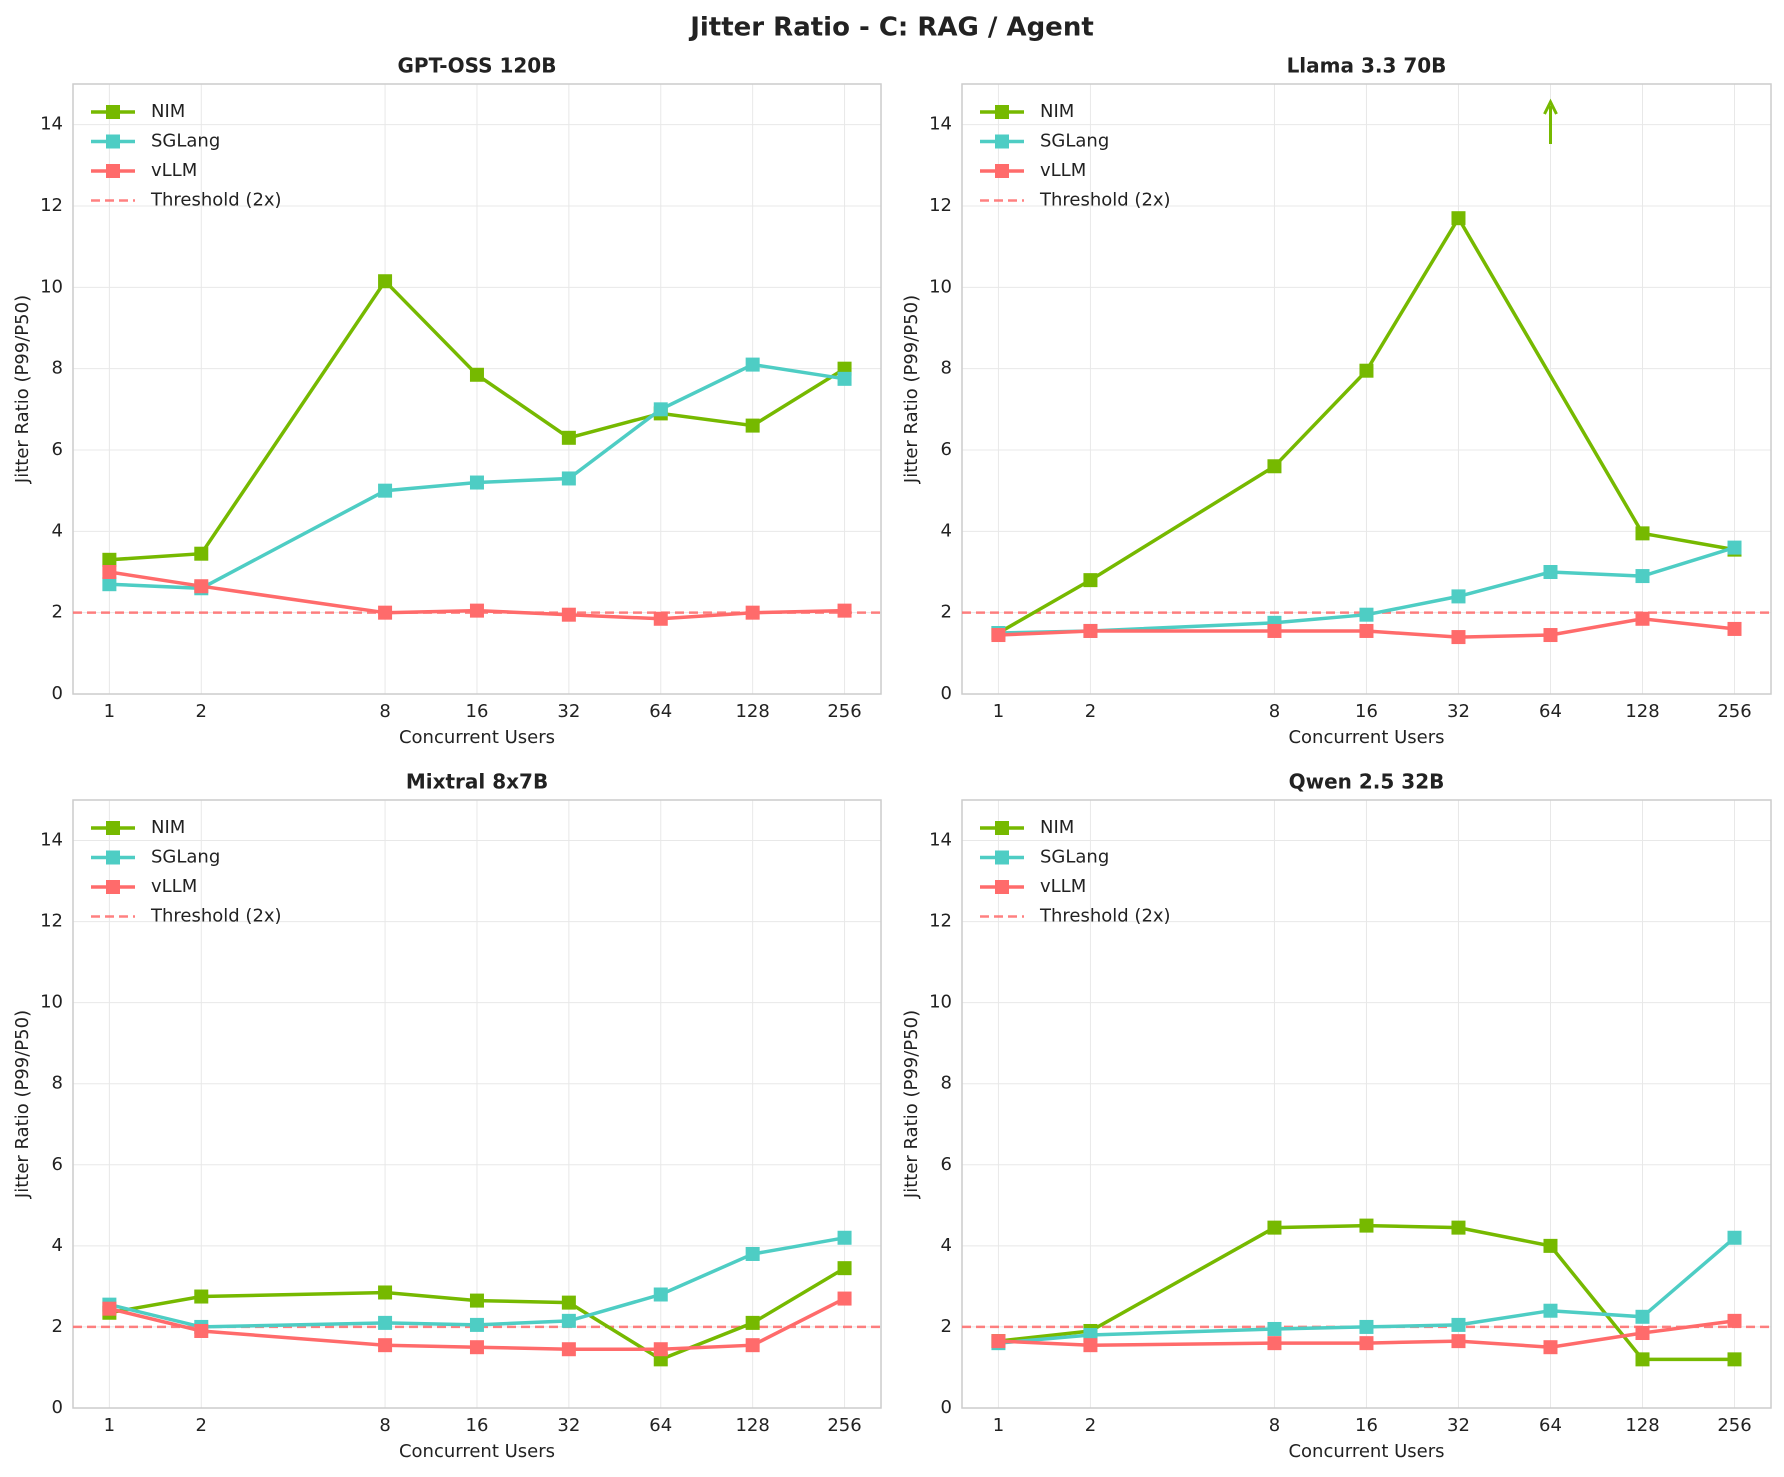 The height and width of the screenshot is (1477, 1784). I want to click on x-tick-label: 128, so click(1642, 1425).